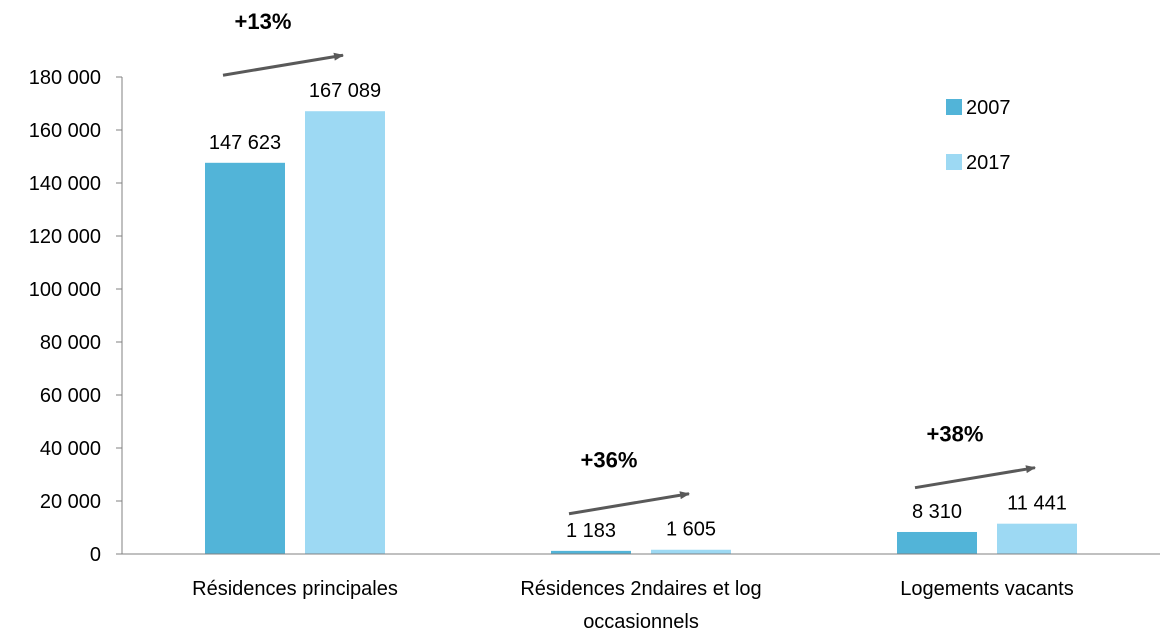  What do you see at coordinates (65, 290) in the screenshot?
I see `y-tick-label: 100 000` at bounding box center [65, 290].